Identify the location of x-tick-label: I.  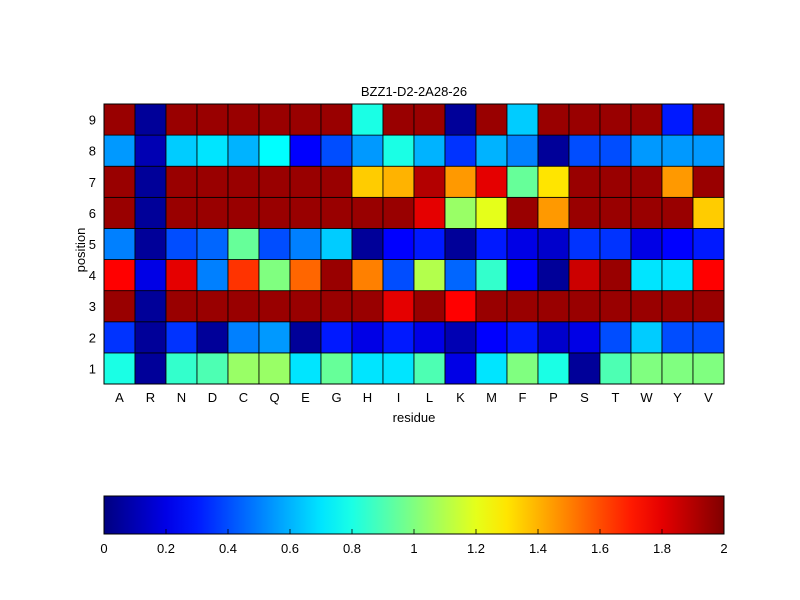
(399, 397).